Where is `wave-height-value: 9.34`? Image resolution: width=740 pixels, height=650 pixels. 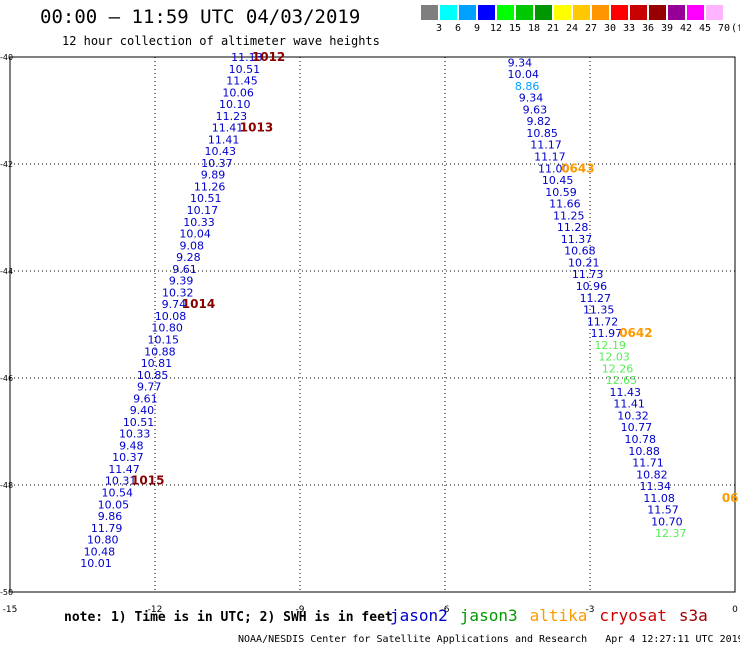
wave-height-value: 9.34 is located at coordinates (520, 62).